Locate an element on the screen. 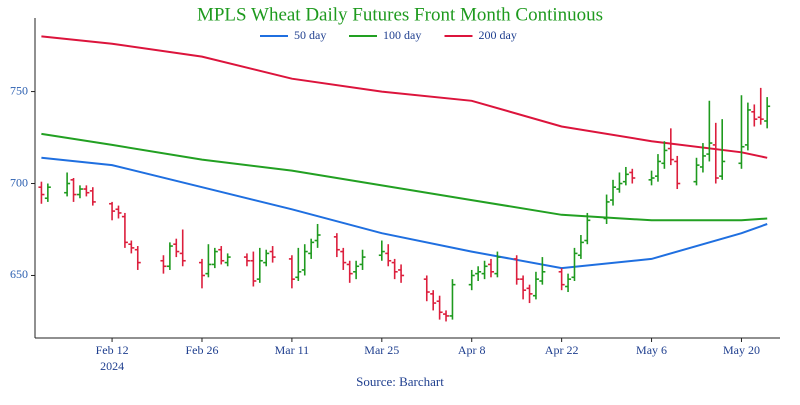 The image size is (800, 405). x-tick-label: Apr 8 is located at coordinates (472, 350).